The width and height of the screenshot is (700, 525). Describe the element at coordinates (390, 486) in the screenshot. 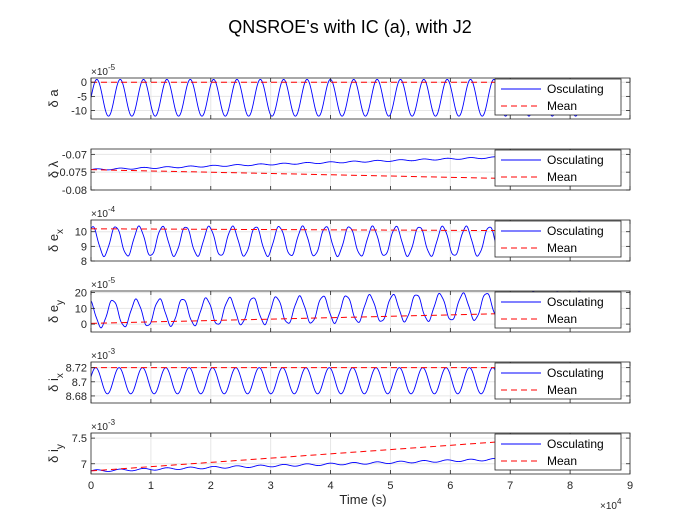

I see `x-tick-label: 5` at that location.